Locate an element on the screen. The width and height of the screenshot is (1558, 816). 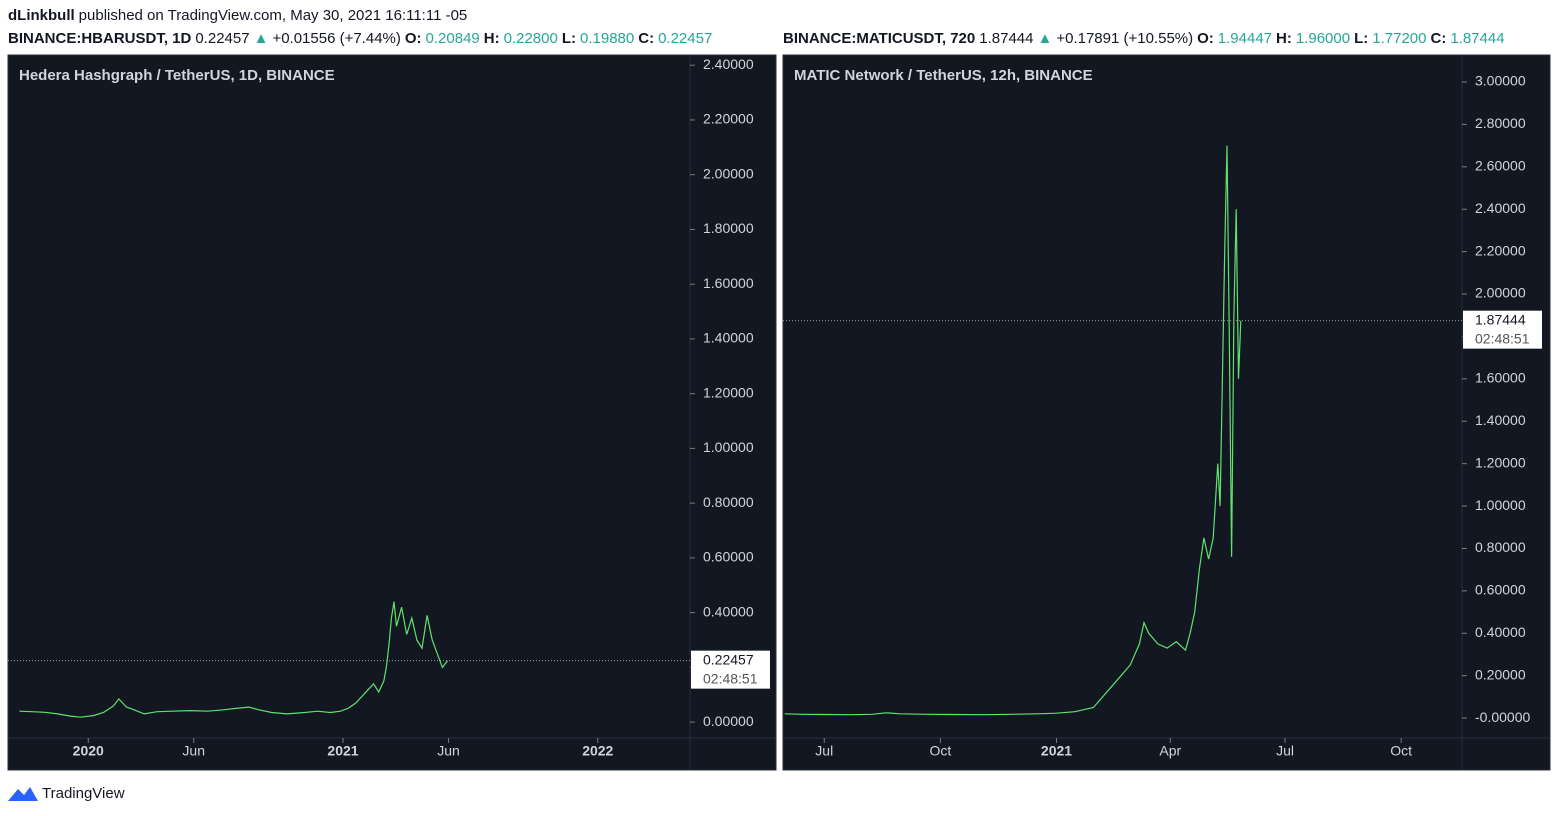
ohlc-value: 1.77200 is located at coordinates (1399, 38).